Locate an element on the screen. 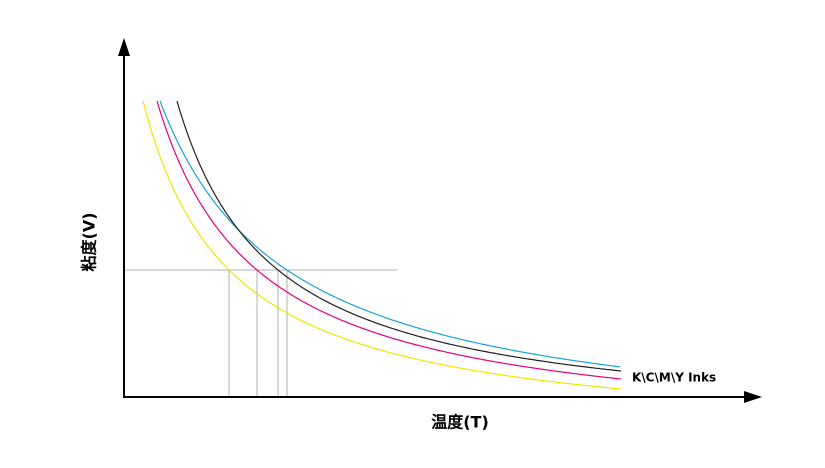 The height and width of the screenshot is (468, 825). legend-label: K\C\M\Y Inks is located at coordinates (674, 378).